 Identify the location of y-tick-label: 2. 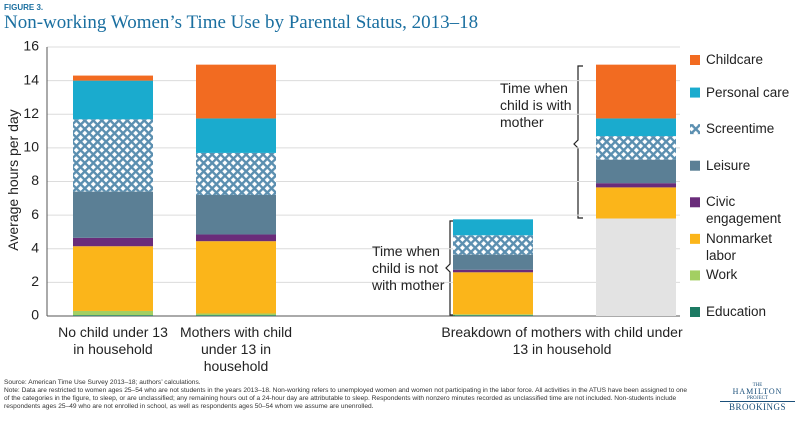
(35, 281).